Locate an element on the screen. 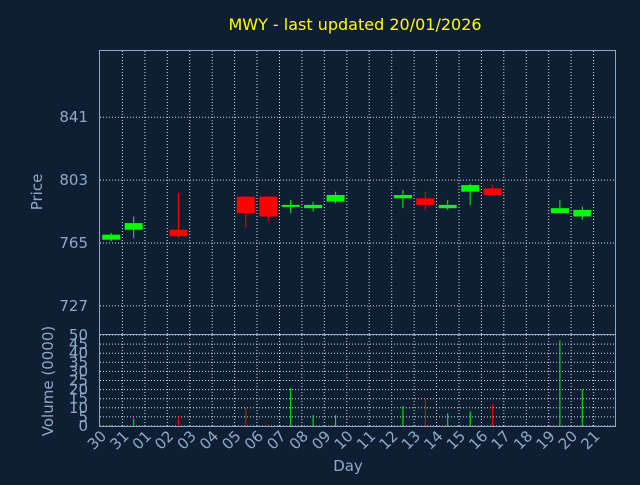  x-tick-label: 21 is located at coordinates (590, 440).